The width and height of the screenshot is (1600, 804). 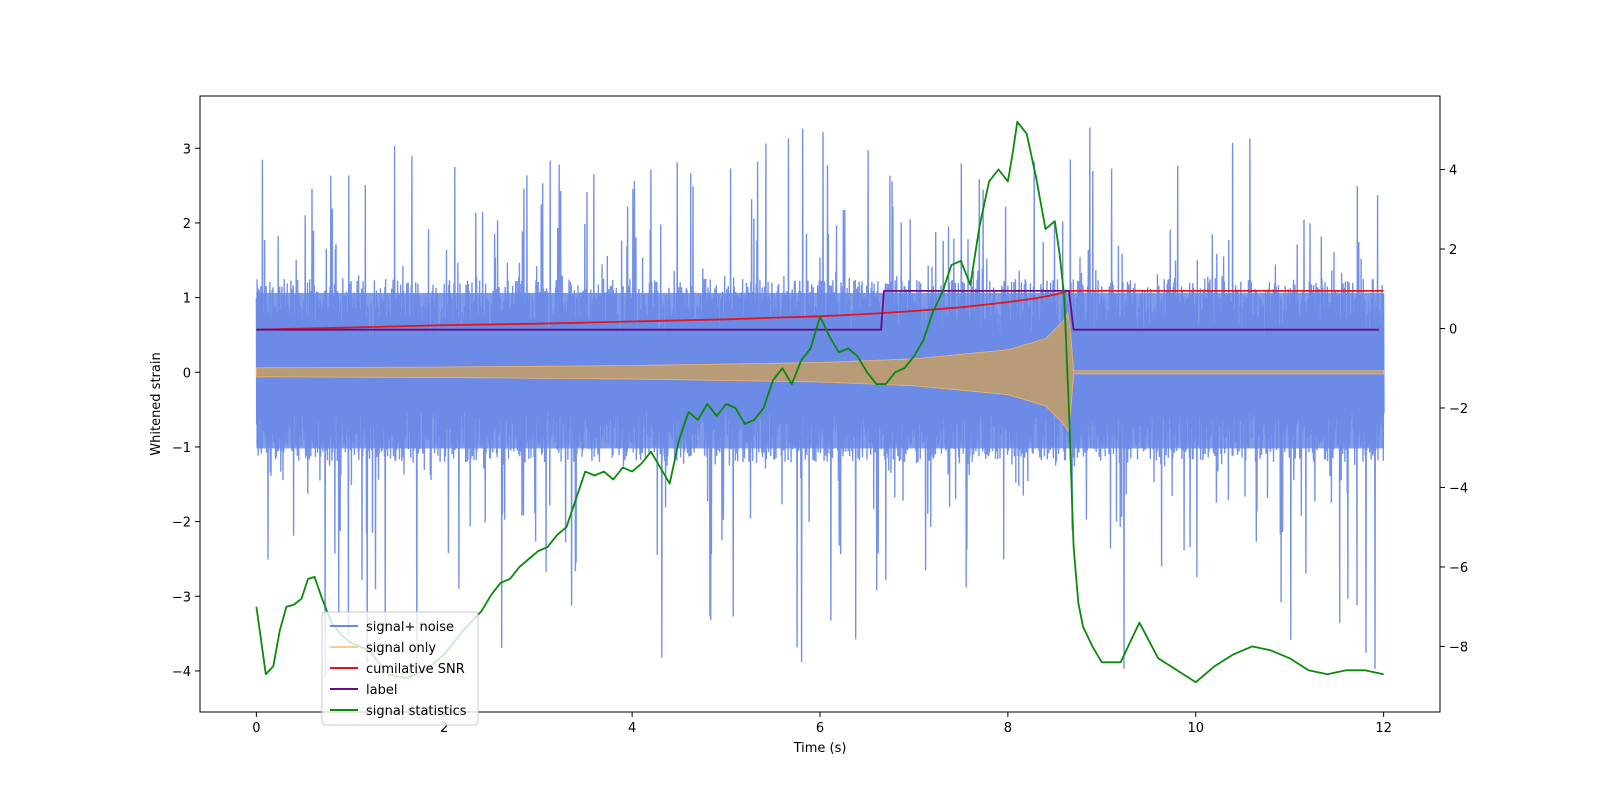 I want to click on y-axis-right: 4 2 0 −2 −4 −6 −8, so click(x=1454, y=409).